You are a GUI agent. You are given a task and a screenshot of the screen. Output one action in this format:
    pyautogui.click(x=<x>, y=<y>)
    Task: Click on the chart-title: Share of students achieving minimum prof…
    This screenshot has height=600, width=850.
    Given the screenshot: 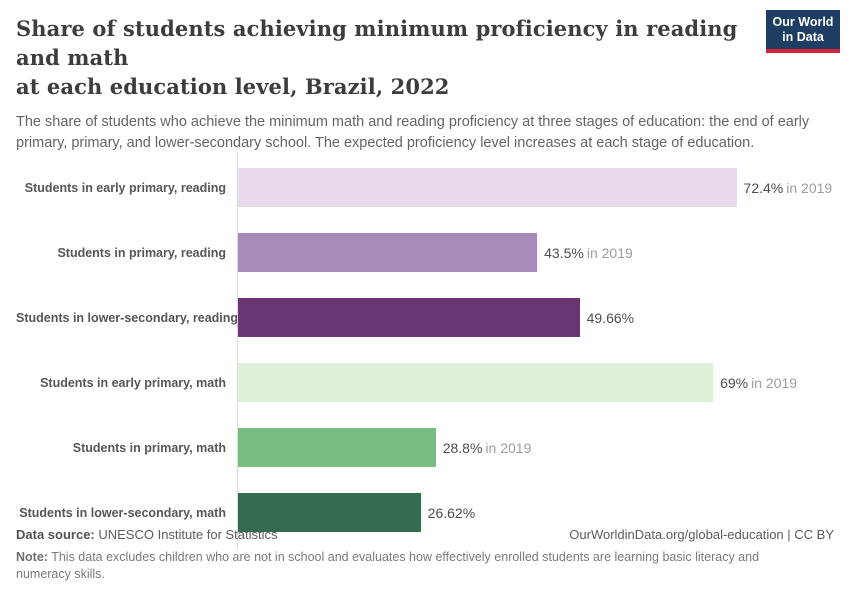 What is the action you would take?
    pyautogui.click(x=386, y=57)
    